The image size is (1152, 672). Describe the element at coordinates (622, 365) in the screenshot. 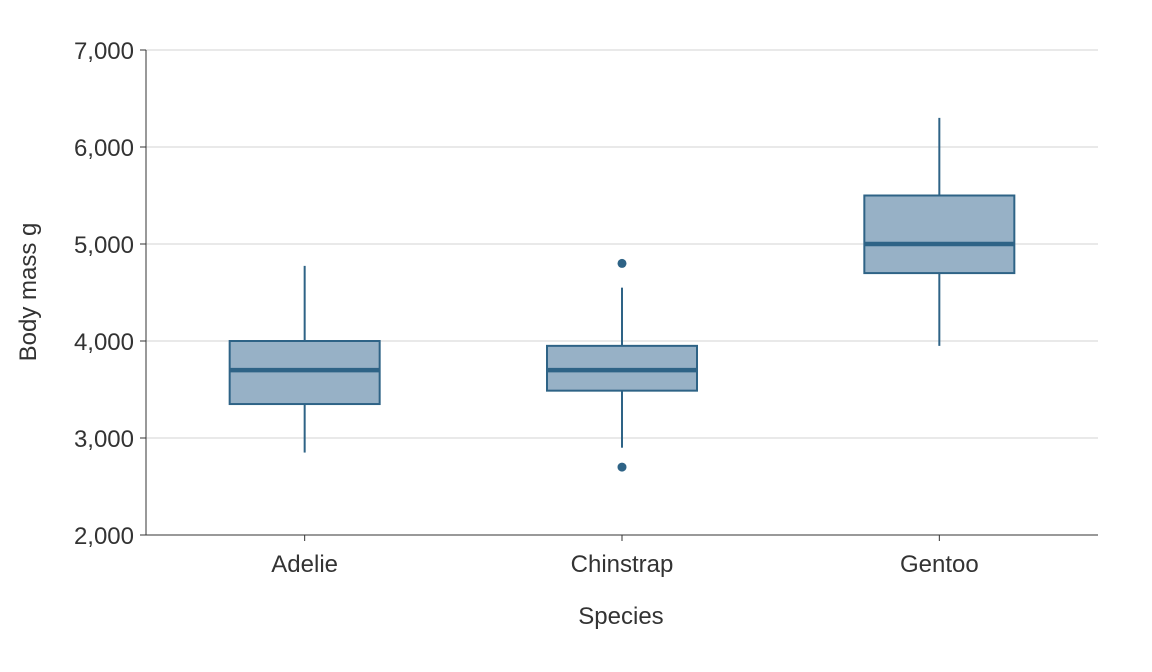

I see `box-chinstrap` at that location.